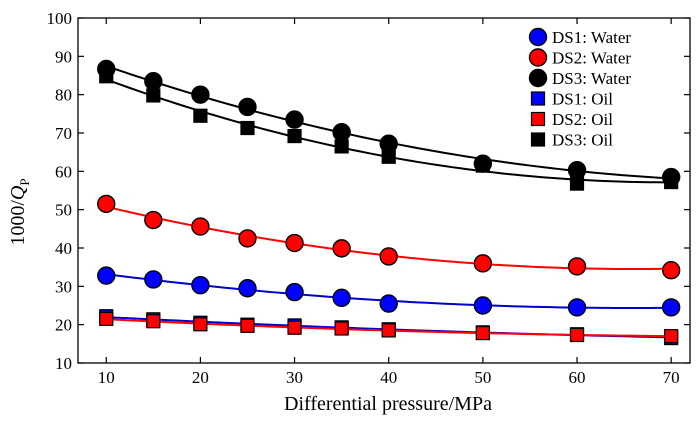 The image size is (700, 425). I want to click on x-tick-label: 10, so click(106, 377).